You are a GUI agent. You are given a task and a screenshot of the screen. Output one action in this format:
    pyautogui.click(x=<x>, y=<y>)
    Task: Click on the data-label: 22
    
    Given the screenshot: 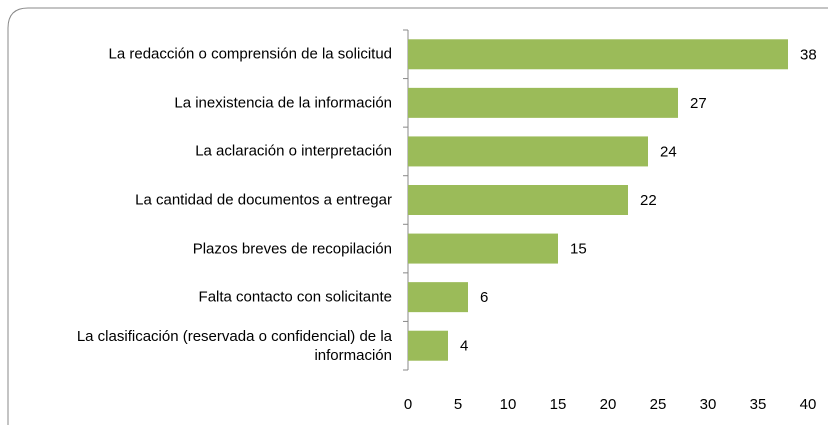 What is the action you would take?
    pyautogui.click(x=648, y=200)
    